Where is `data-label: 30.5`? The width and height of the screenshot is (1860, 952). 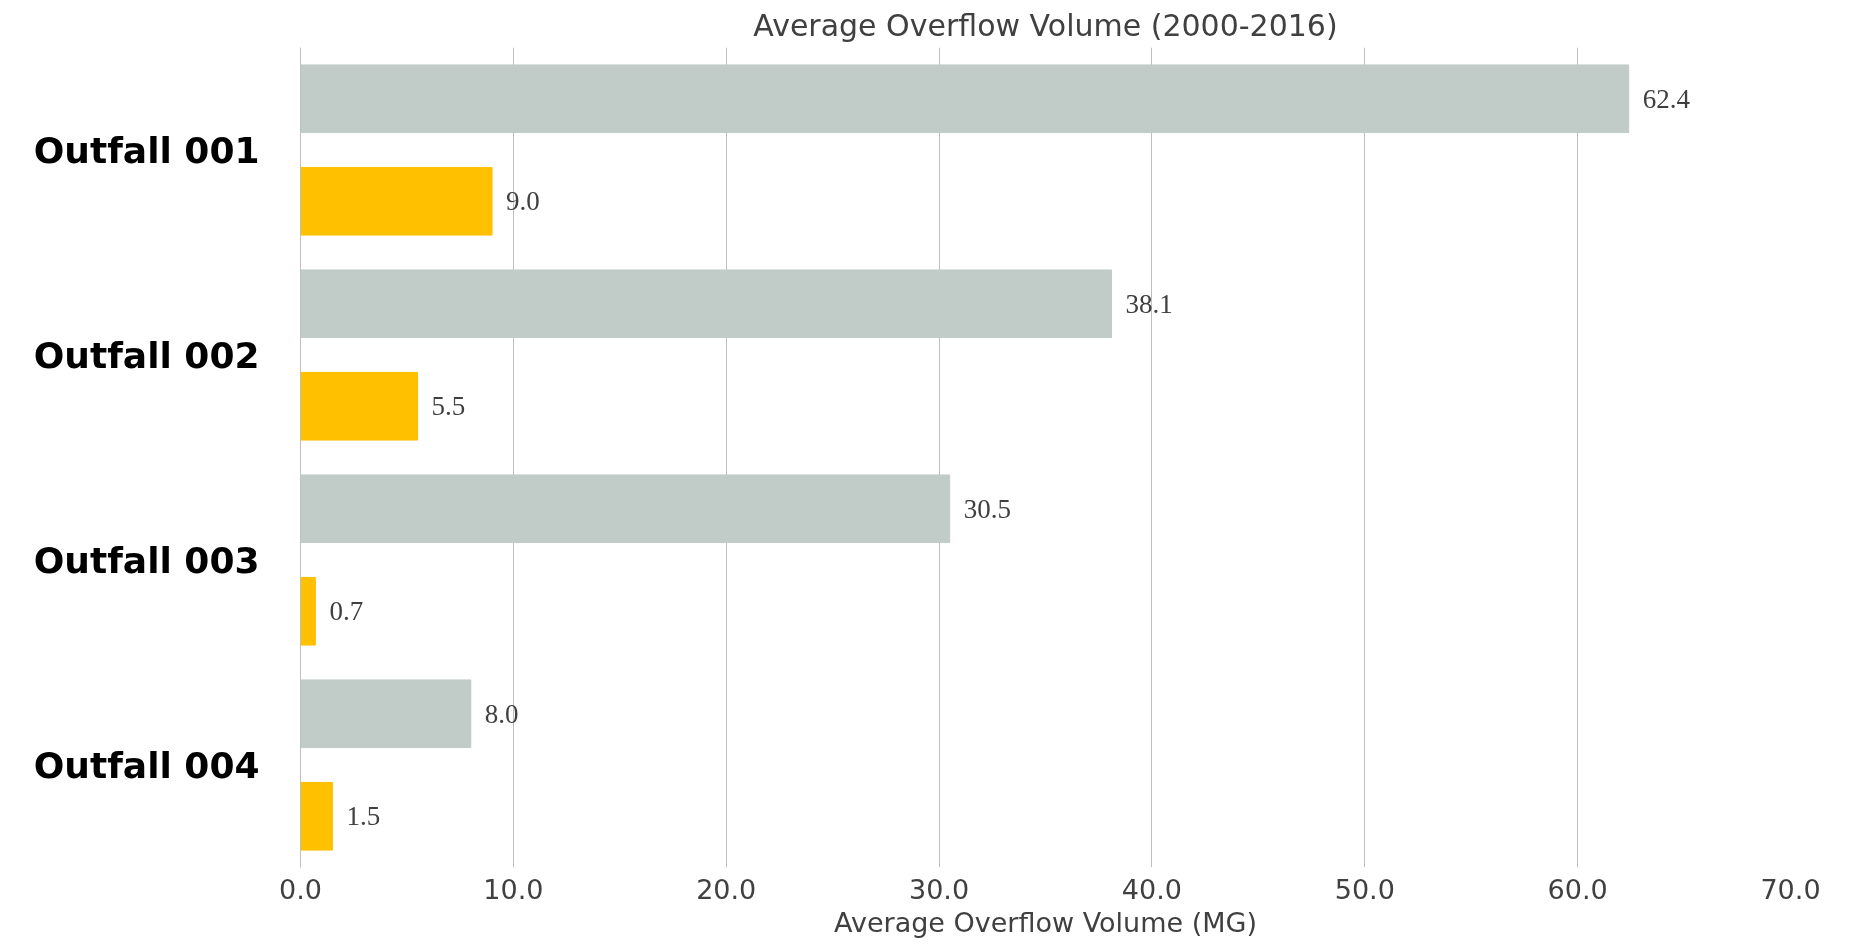 data-label: 30.5 is located at coordinates (987, 508).